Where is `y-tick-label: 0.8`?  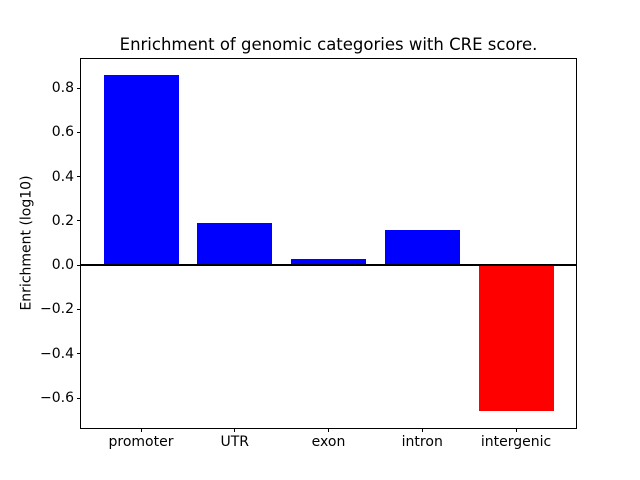 y-tick-label: 0.8 is located at coordinates (62, 88).